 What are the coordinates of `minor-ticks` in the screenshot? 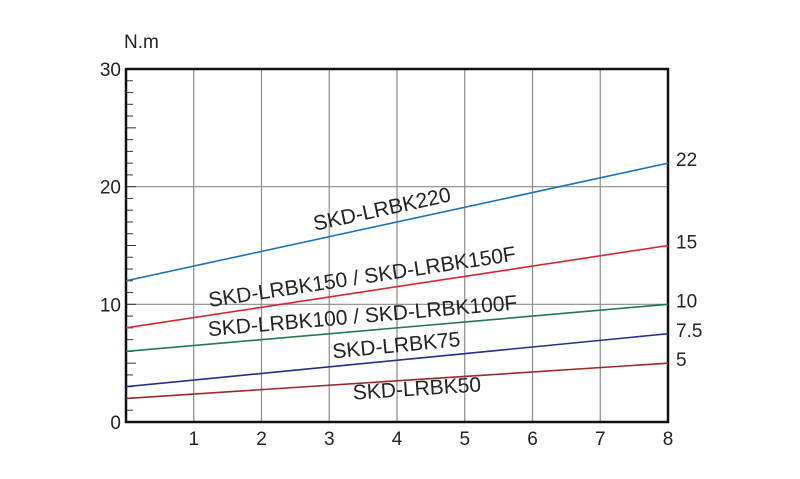 It's located at (131, 245).